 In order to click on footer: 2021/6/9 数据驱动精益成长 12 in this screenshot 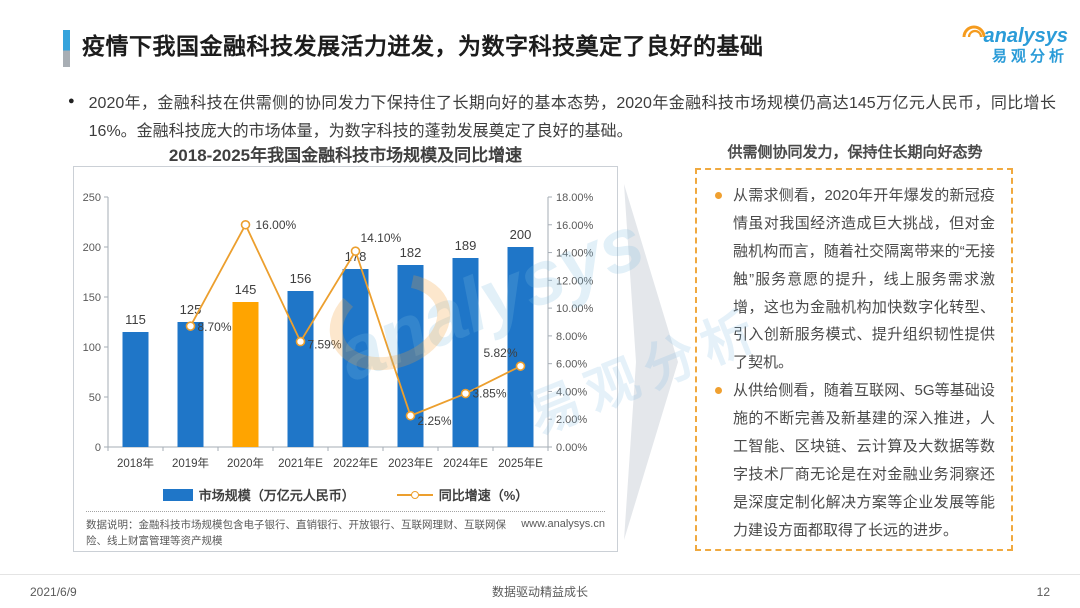, I will do `click(540, 591)`.